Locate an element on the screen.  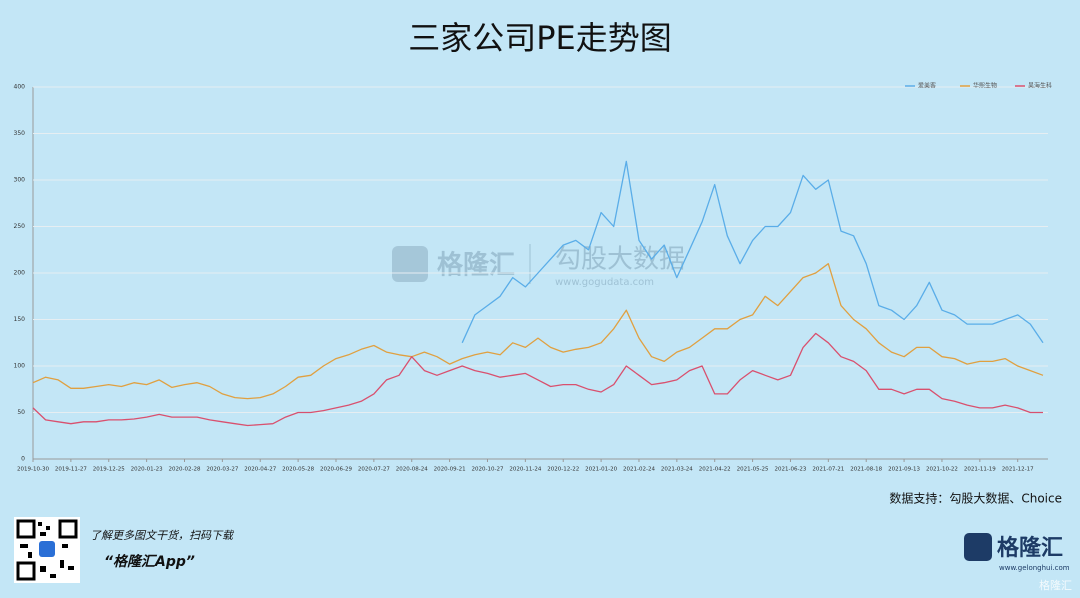
legend-label: 爱美客 is located at coordinates (927, 86).